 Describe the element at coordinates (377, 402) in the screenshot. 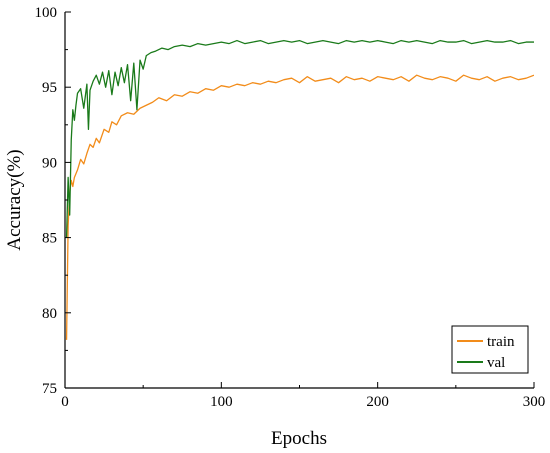

I see `x-tick-label: 200` at that location.